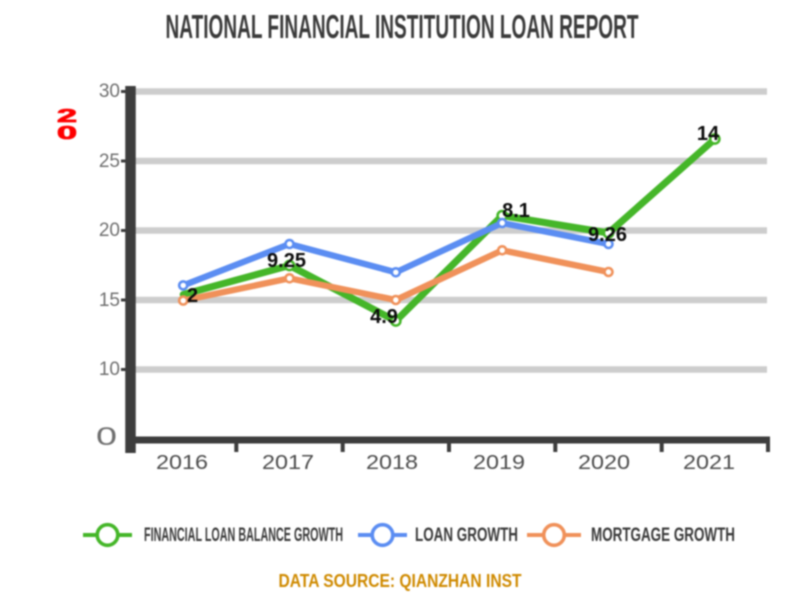  I want to click on svg-text: MORTGAGE GROWTH, so click(663, 535).